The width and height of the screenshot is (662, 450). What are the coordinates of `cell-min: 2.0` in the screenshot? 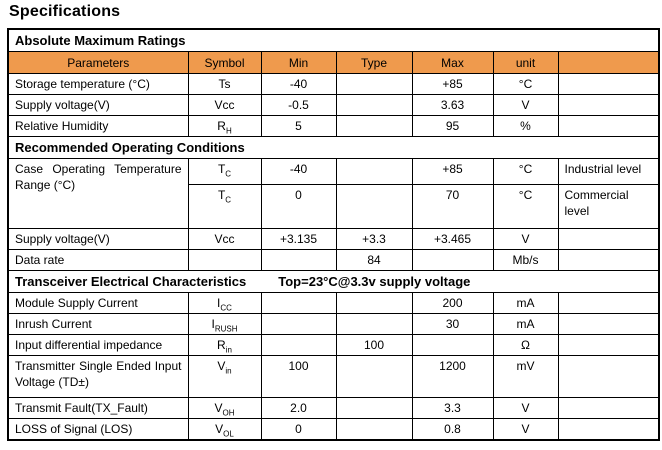 It's located at (298, 408).